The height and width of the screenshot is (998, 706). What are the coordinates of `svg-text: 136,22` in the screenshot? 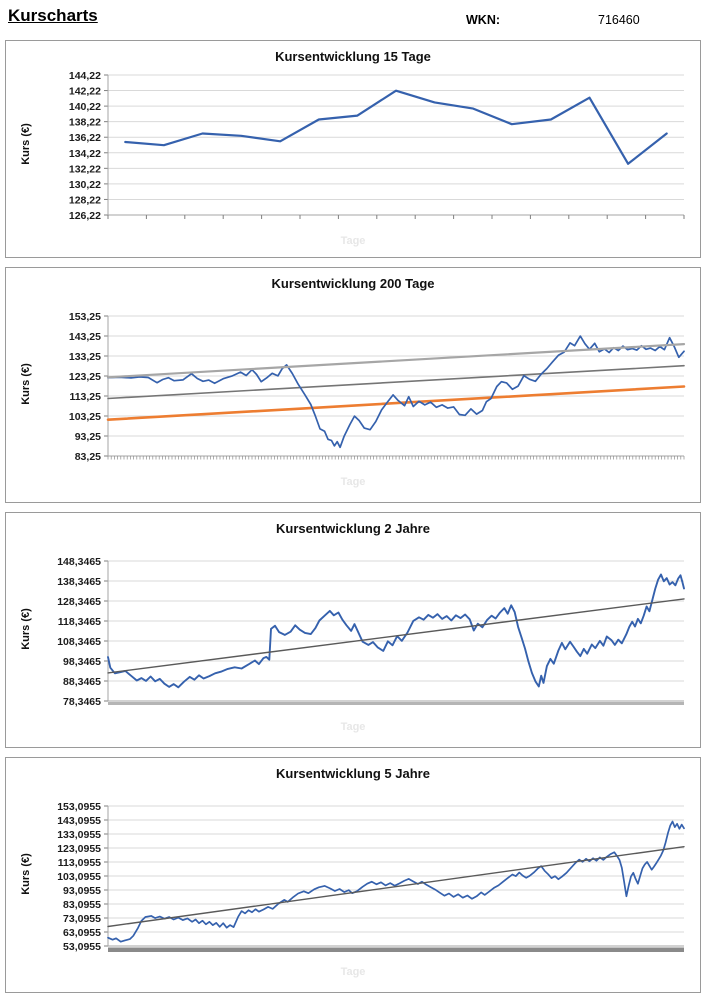 It's located at (85, 138).